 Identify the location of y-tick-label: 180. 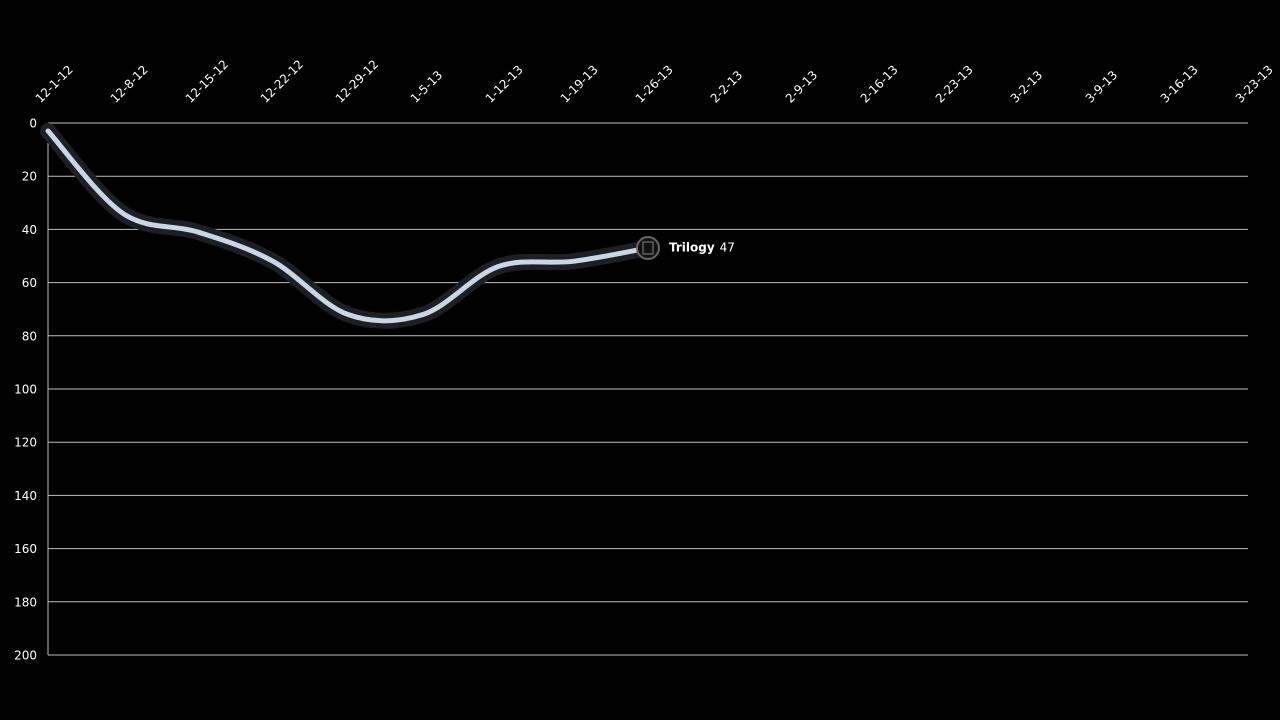
(25, 602).